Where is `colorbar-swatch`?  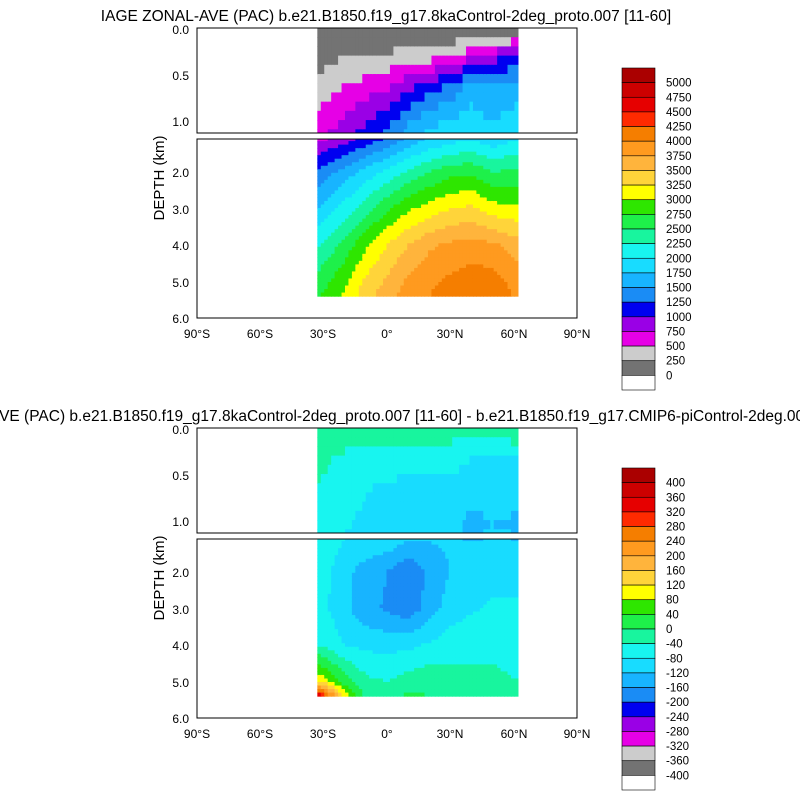
colorbar-swatch is located at coordinates (638, 104).